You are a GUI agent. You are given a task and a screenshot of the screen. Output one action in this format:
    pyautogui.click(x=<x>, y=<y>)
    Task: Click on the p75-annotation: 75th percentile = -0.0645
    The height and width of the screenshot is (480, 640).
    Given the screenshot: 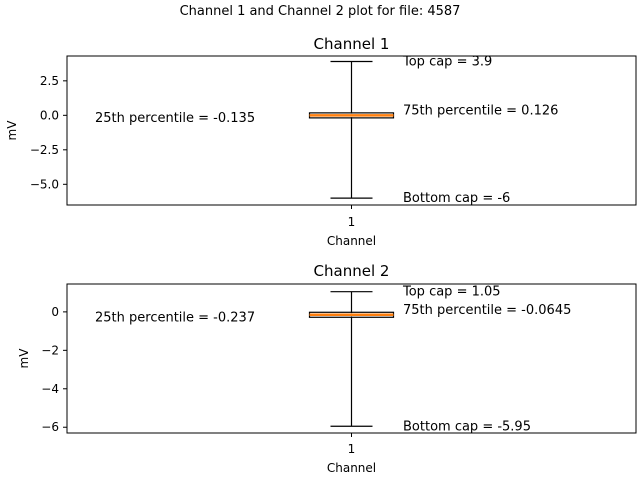 What is the action you would take?
    pyautogui.click(x=487, y=310)
    